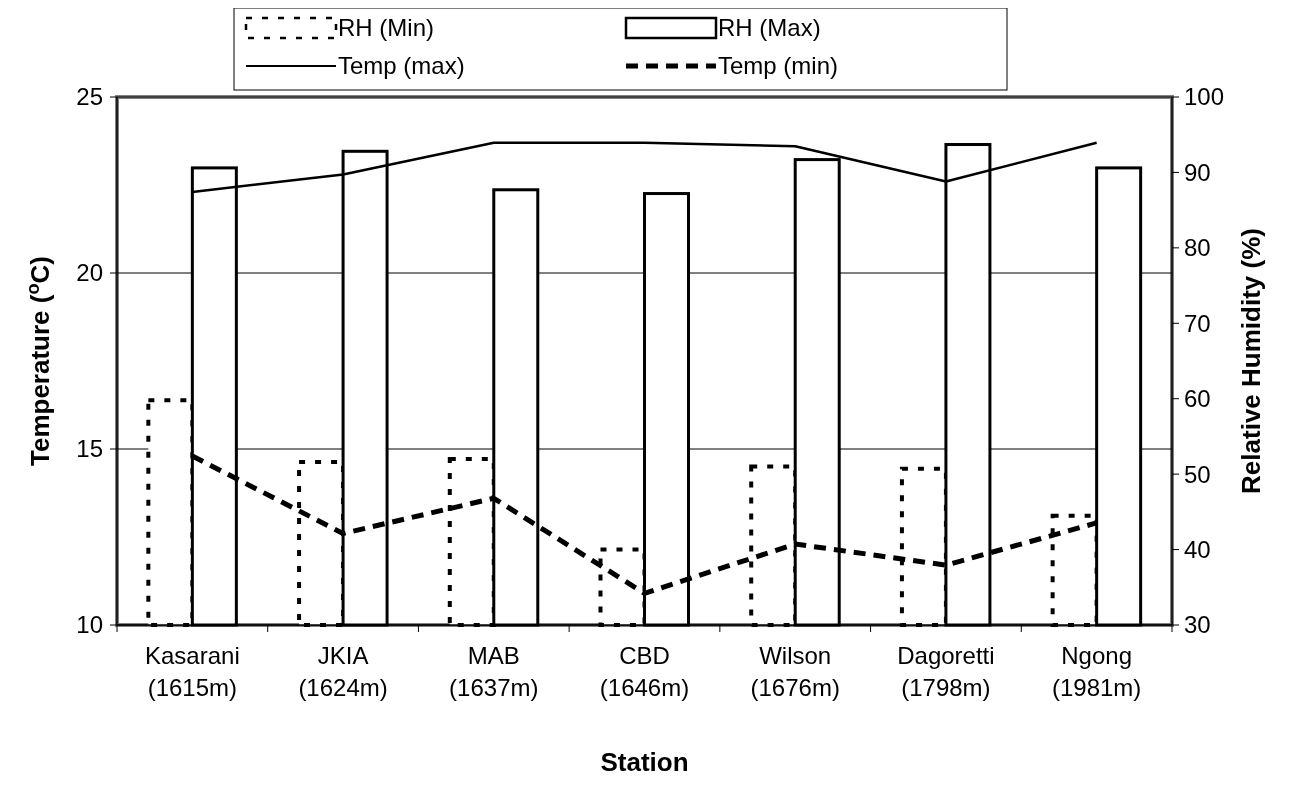 This screenshot has height=789, width=1299. What do you see at coordinates (1204, 97) in the screenshot?
I see `y2-tick-label: 100` at bounding box center [1204, 97].